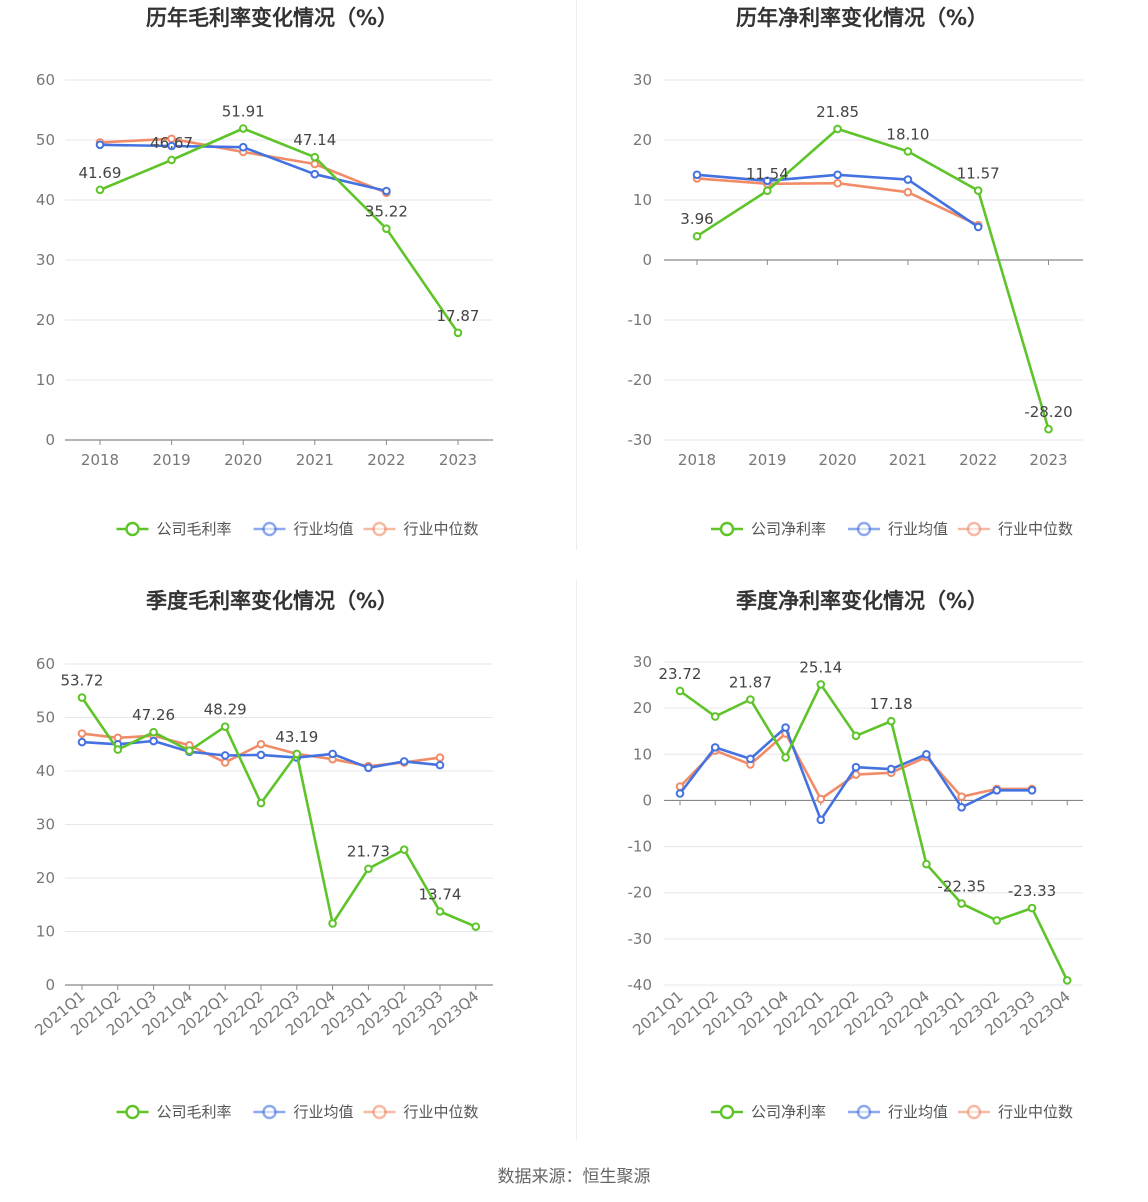 The height and width of the screenshot is (1202, 1148). What do you see at coordinates (862, 18) in the screenshot?
I see `chart-title: 历年净利率变化情况（%）` at bounding box center [862, 18].